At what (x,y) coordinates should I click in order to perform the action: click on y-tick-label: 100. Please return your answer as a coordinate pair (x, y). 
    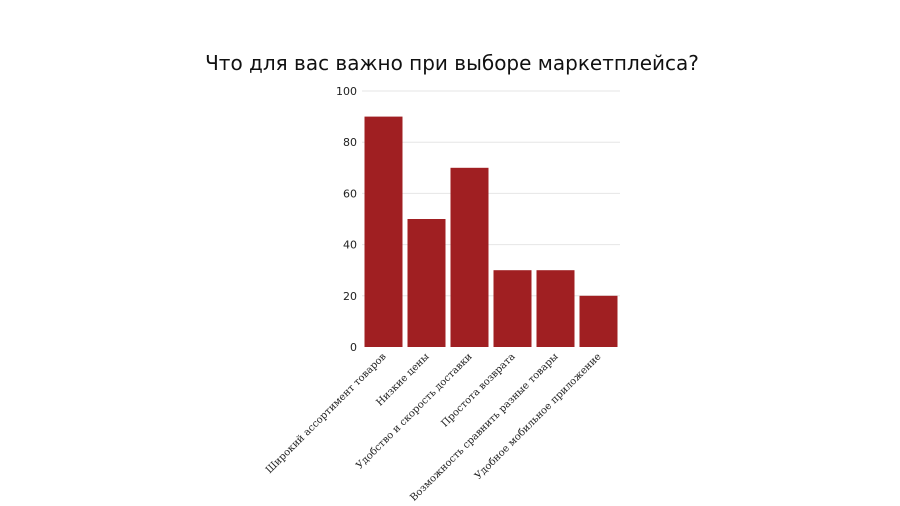
    Looking at the image, I should click on (346, 91).